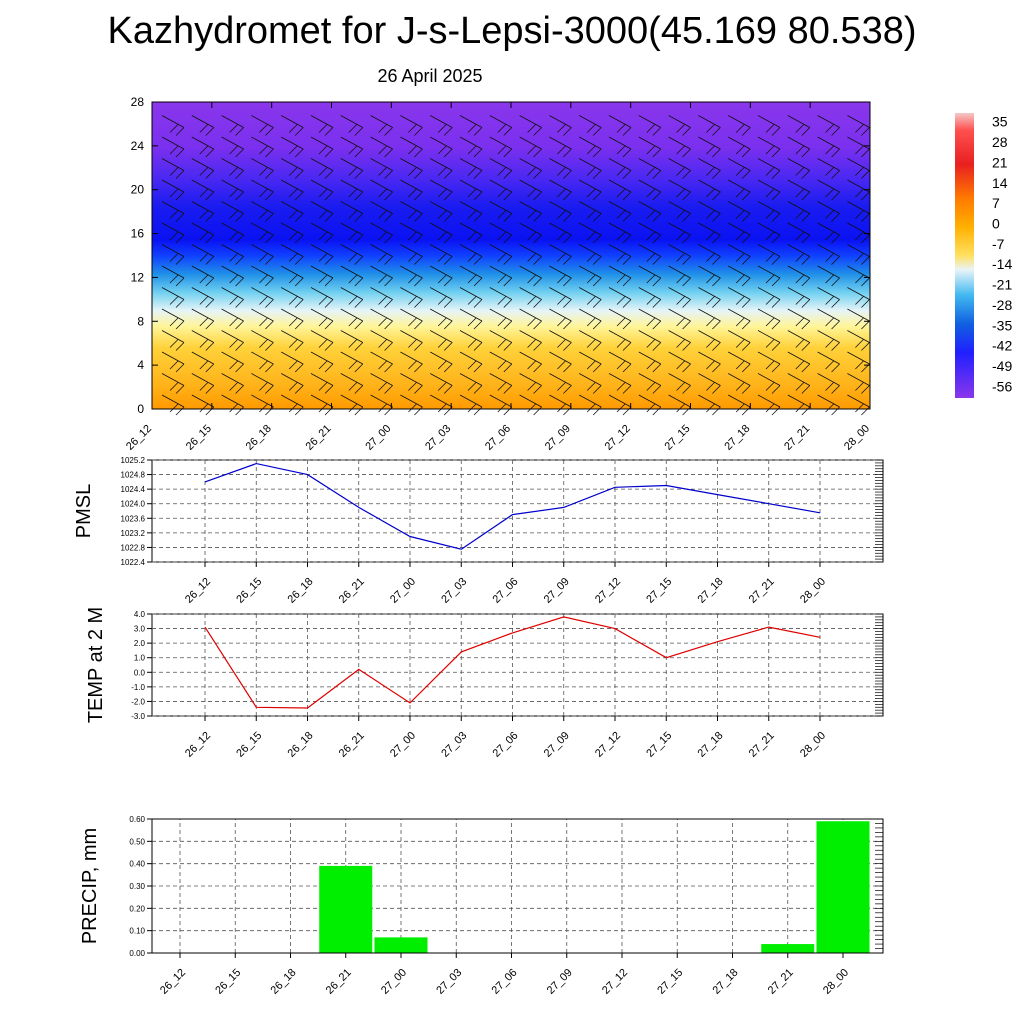  I want to click on x-tick-label: 28_00, so click(813, 591).